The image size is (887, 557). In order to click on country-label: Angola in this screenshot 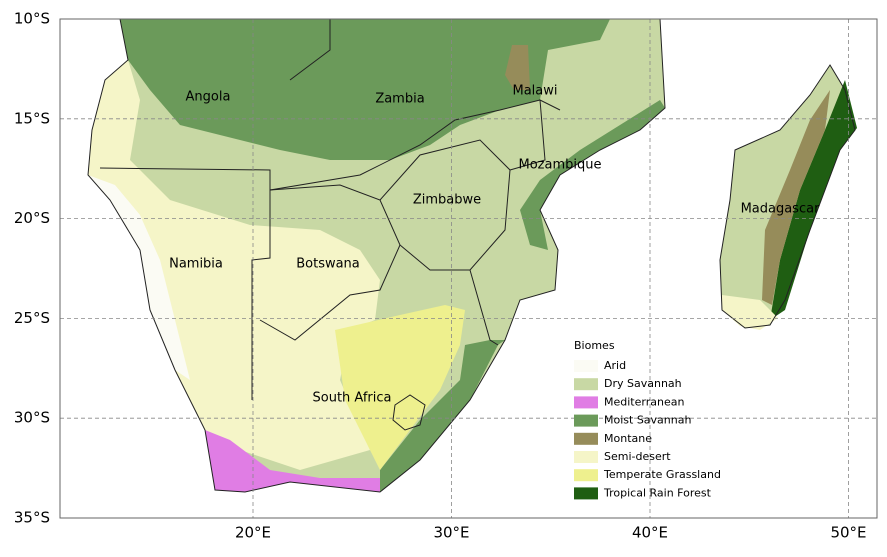, I will do `click(208, 97)`.